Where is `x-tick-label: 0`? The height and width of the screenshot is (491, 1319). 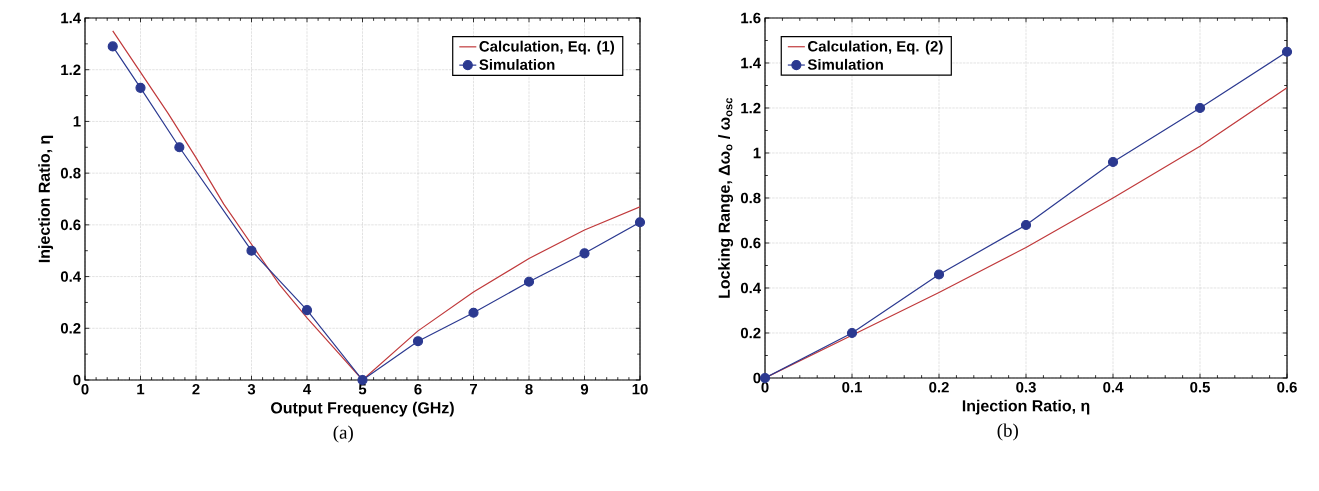 x-tick-label: 0 is located at coordinates (85, 389).